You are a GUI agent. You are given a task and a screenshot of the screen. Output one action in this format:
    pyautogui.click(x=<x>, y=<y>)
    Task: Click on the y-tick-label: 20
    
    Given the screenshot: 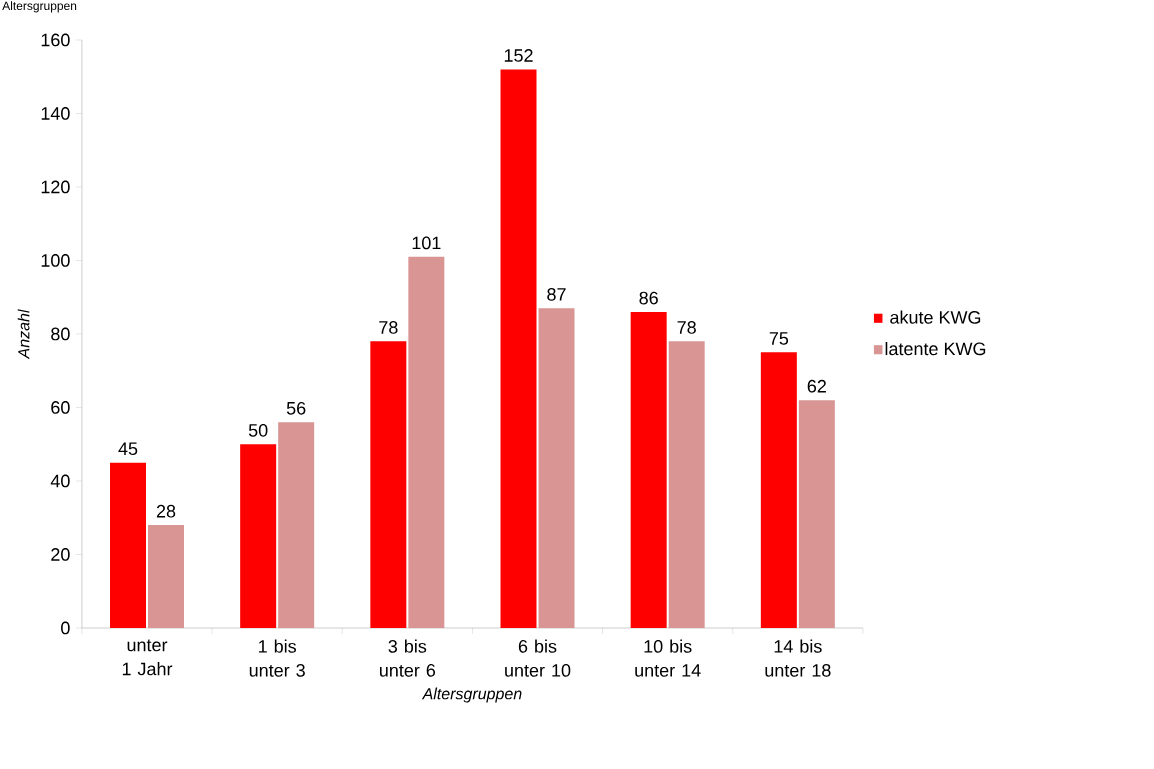 What is the action you would take?
    pyautogui.click(x=60, y=554)
    